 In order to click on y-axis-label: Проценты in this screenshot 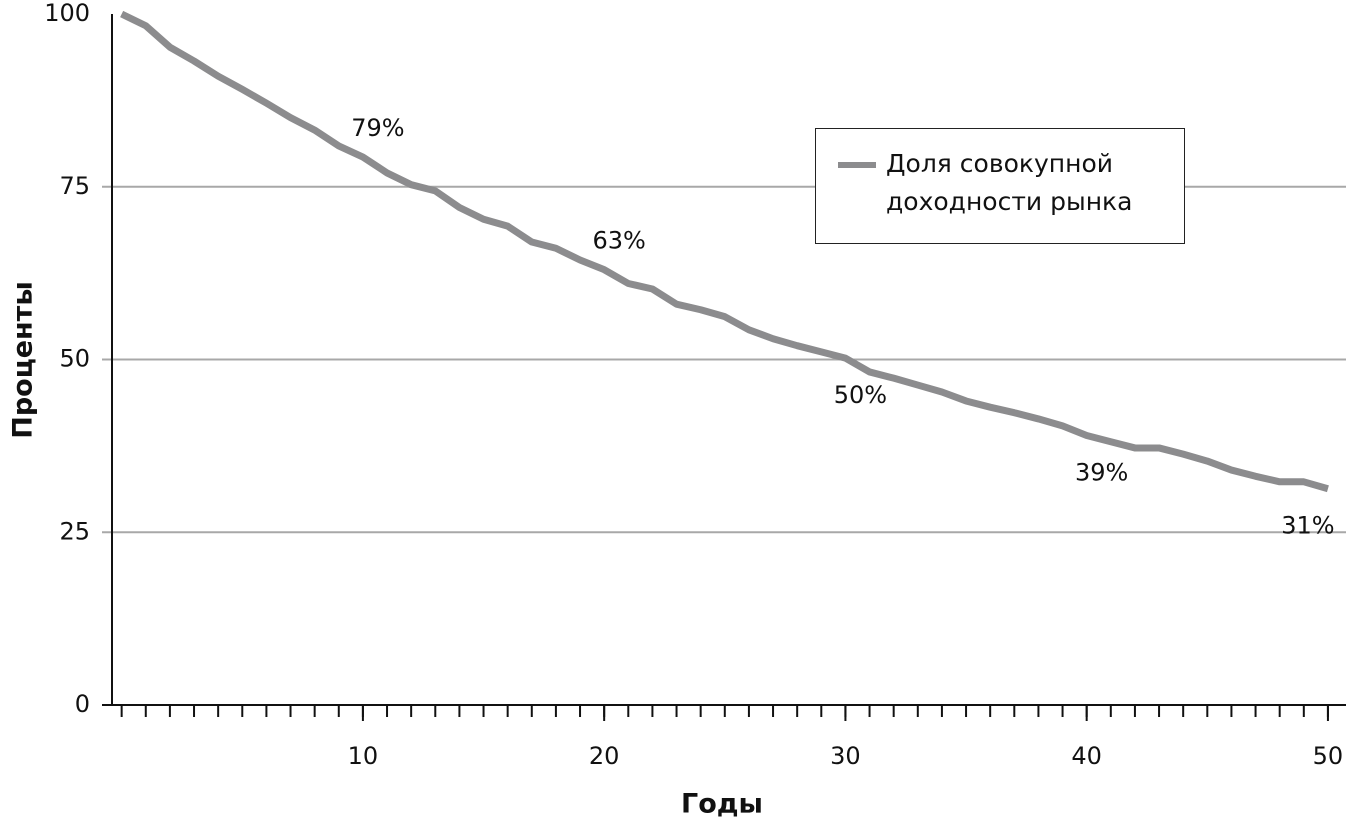, I will do `click(23, 360)`.